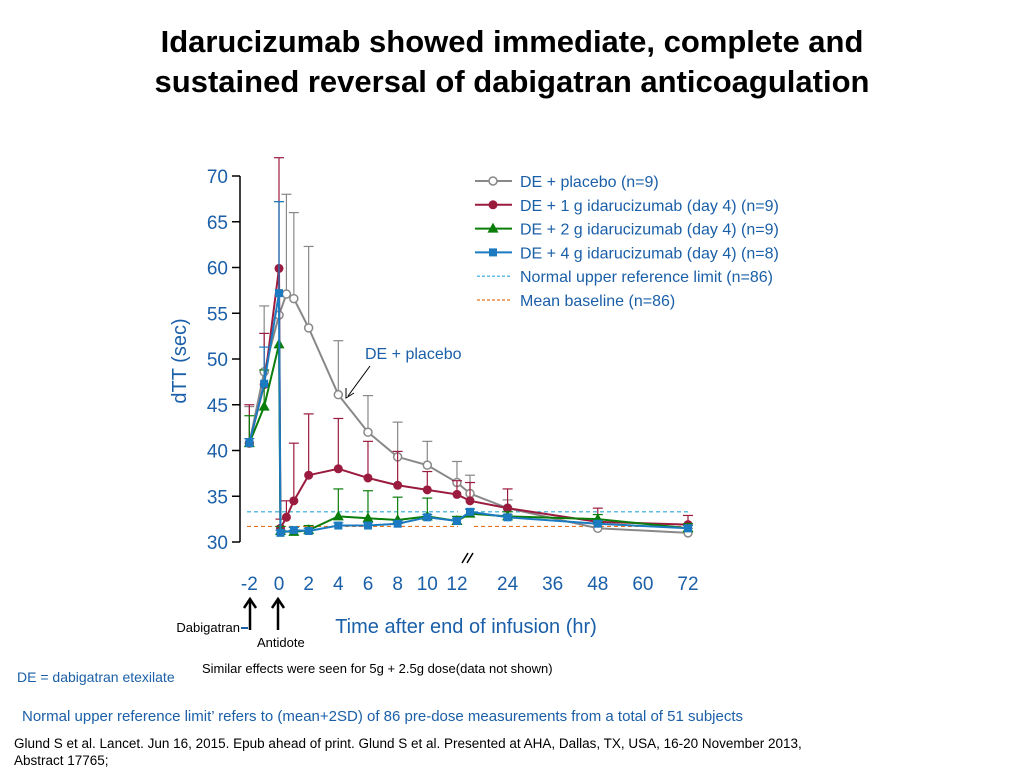 Image resolution: width=1024 pixels, height=769 pixels. I want to click on x-tick-label: 60, so click(642, 584).